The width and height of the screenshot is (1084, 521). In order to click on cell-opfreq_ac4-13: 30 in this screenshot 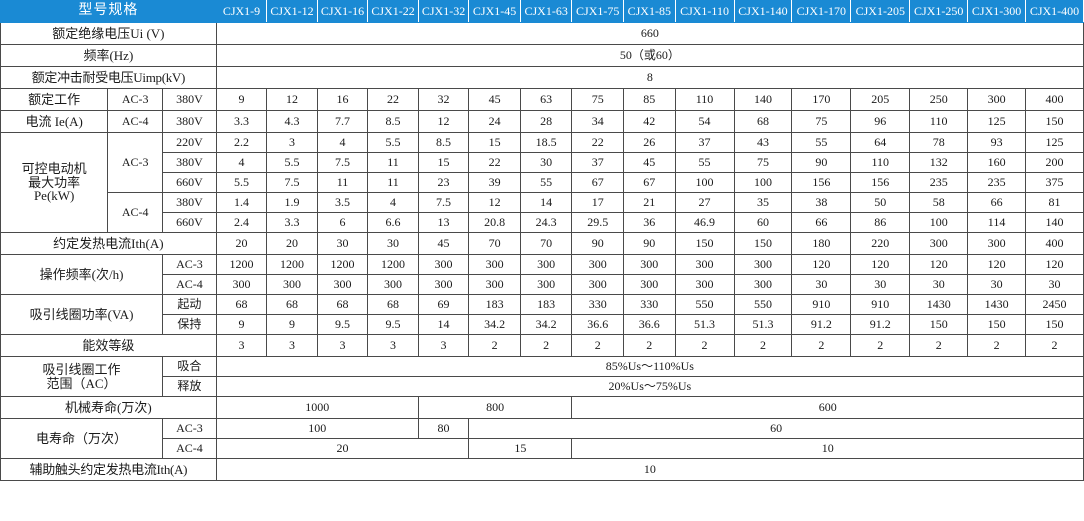, I will do `click(939, 284)`.